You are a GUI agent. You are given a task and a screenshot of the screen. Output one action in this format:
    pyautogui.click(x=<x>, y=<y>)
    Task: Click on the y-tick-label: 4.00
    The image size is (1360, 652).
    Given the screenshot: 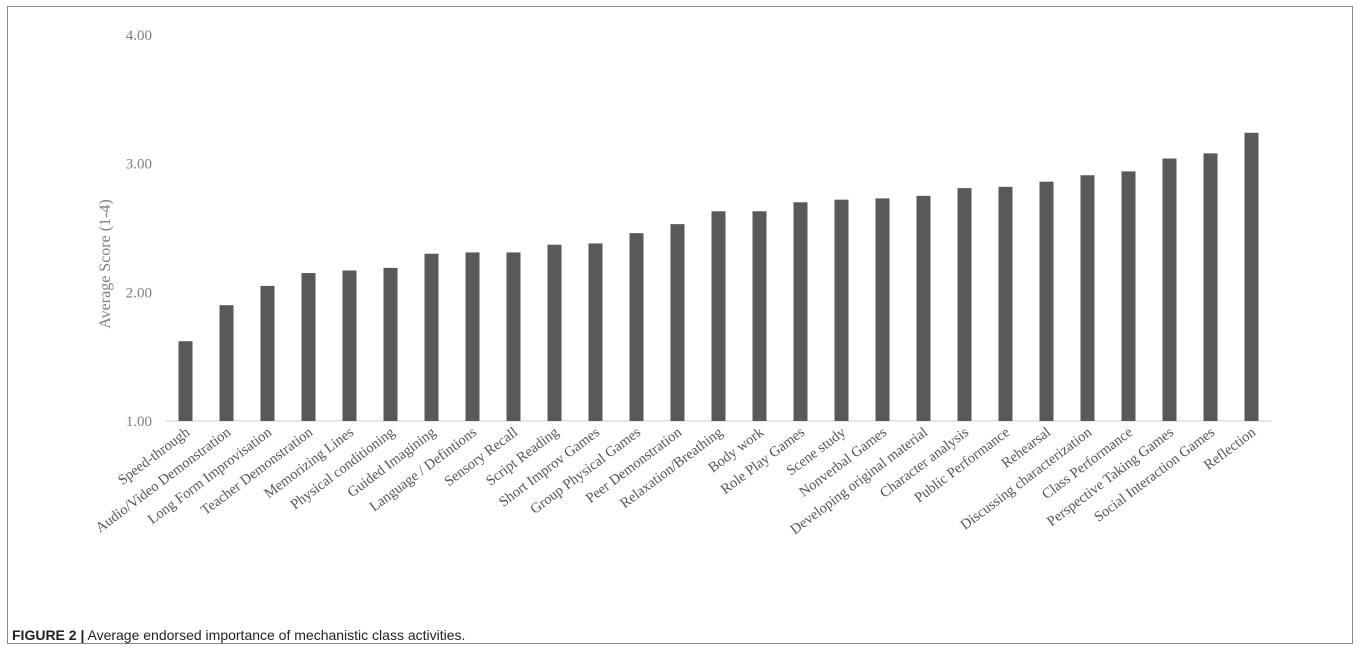 What is the action you would take?
    pyautogui.click(x=139, y=36)
    